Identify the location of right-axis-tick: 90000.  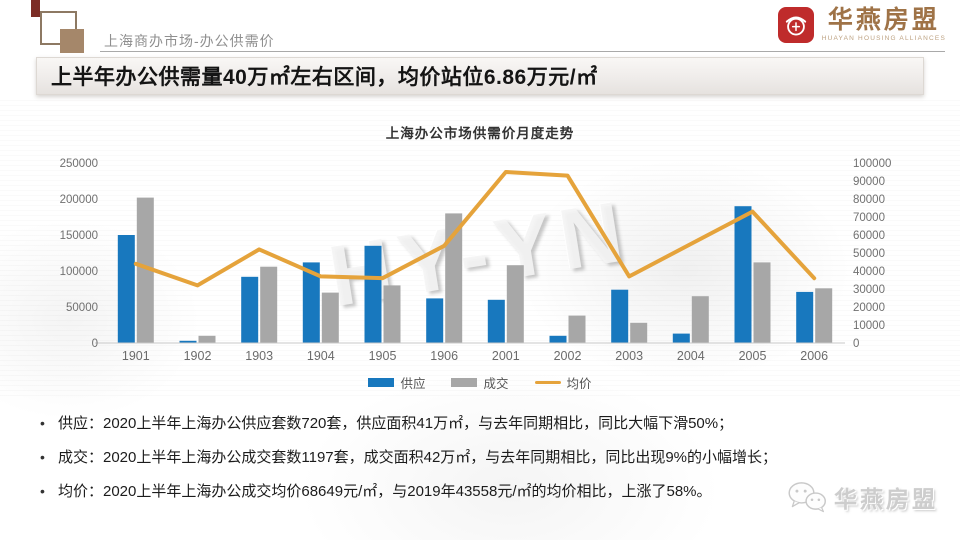
(869, 182).